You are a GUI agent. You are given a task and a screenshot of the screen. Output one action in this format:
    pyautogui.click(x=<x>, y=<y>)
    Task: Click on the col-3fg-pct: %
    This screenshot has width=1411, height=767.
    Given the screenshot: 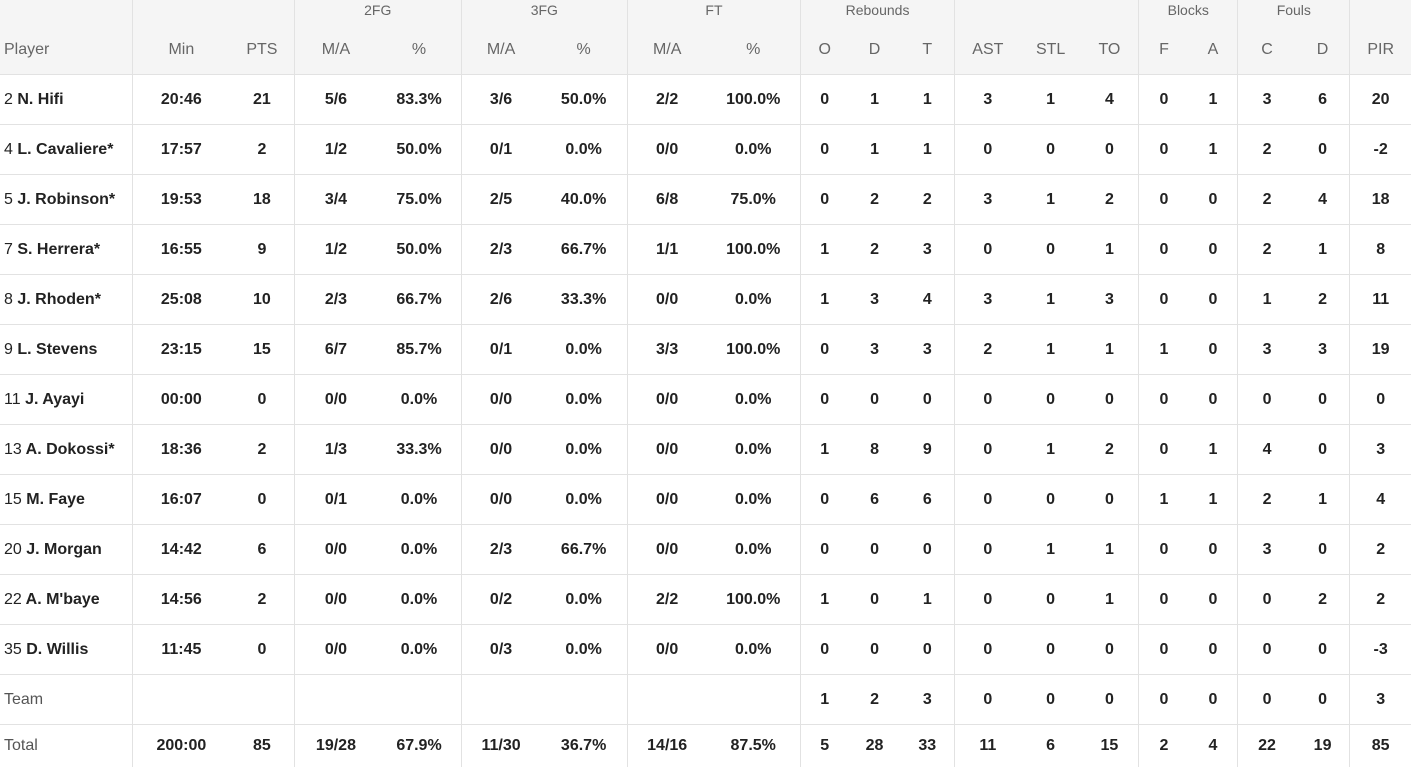 What is the action you would take?
    pyautogui.click(x=583, y=50)
    